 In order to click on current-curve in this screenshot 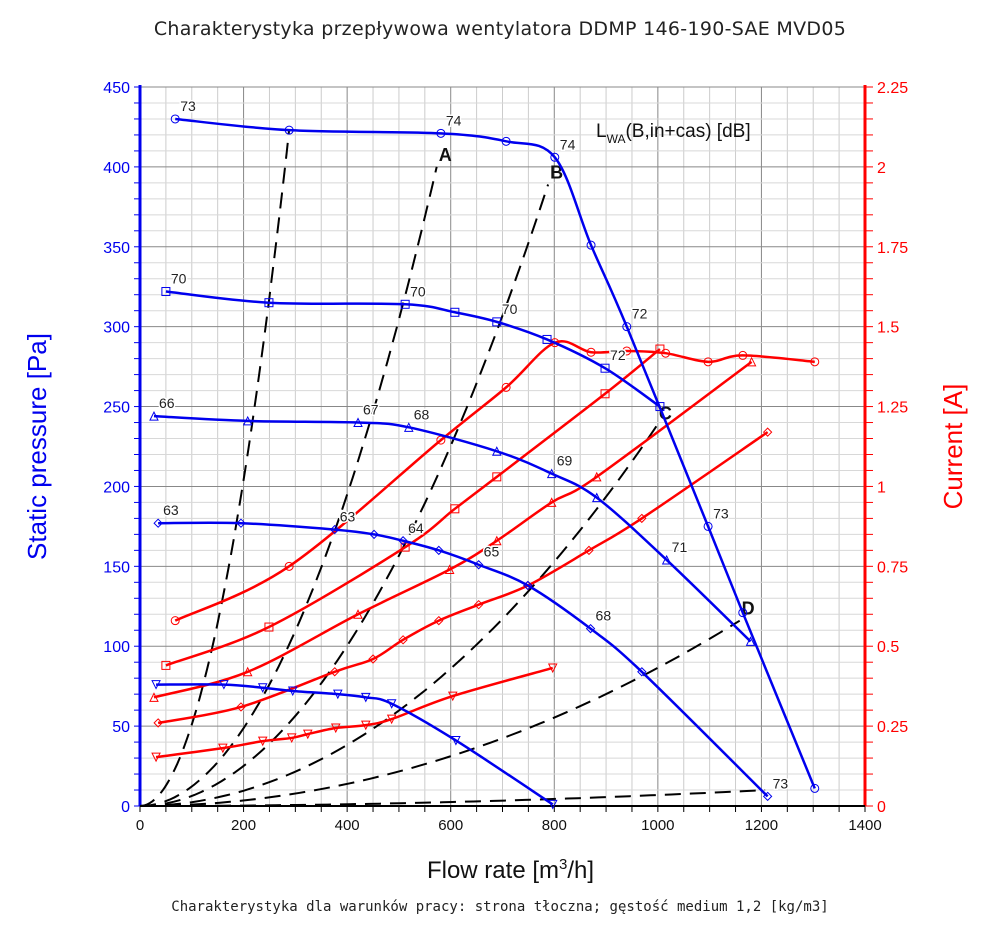, I will do `click(354, 712)`.